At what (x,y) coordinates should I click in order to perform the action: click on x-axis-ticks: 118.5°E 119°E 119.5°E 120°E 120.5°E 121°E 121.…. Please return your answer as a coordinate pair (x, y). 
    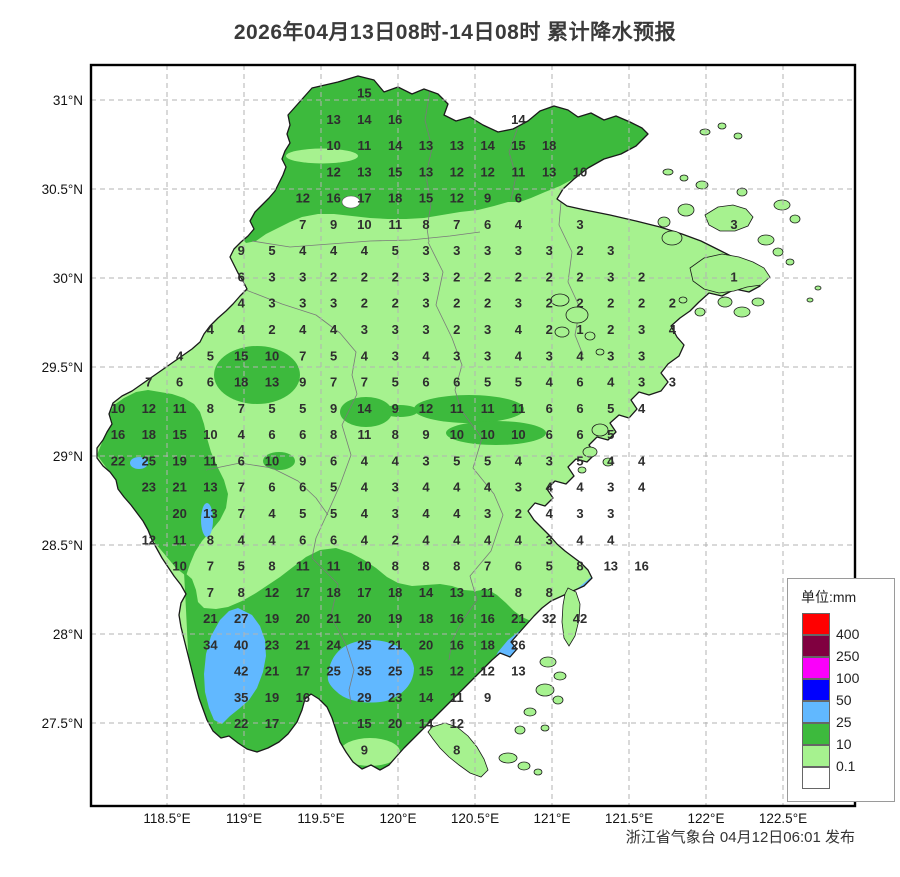
    Looking at the image, I should click on (475, 818).